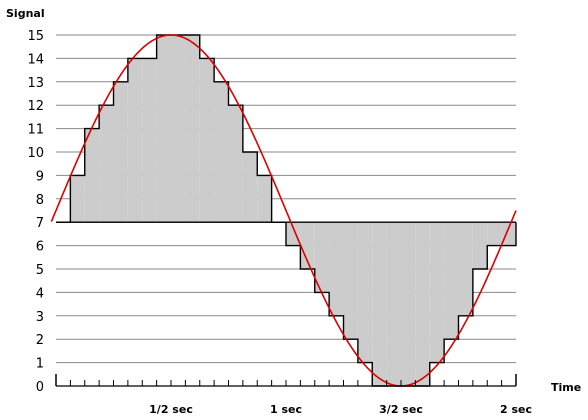  What do you see at coordinates (286, 409) in the screenshot?
I see `x-tick-label: 1 sec` at bounding box center [286, 409].